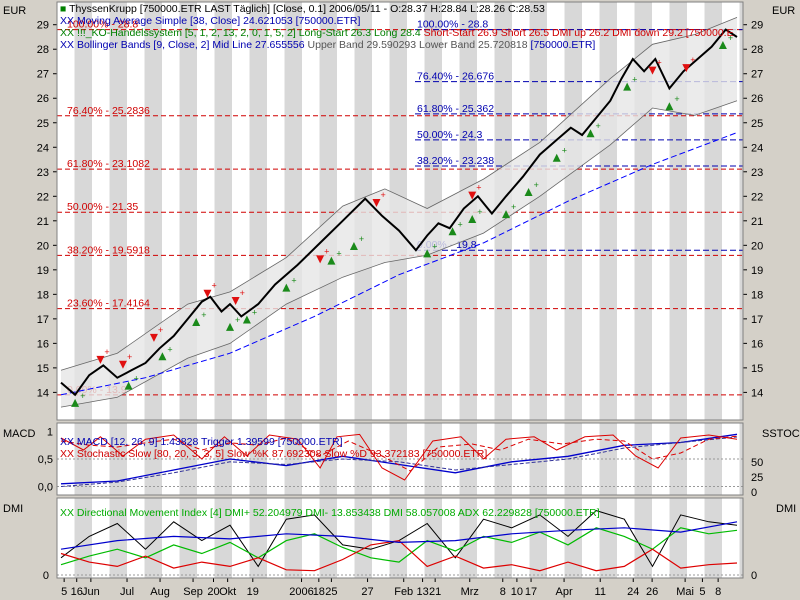 This screenshot has width=800, height=600. I want to click on y-tick-label-left: 21, so click(43, 222).